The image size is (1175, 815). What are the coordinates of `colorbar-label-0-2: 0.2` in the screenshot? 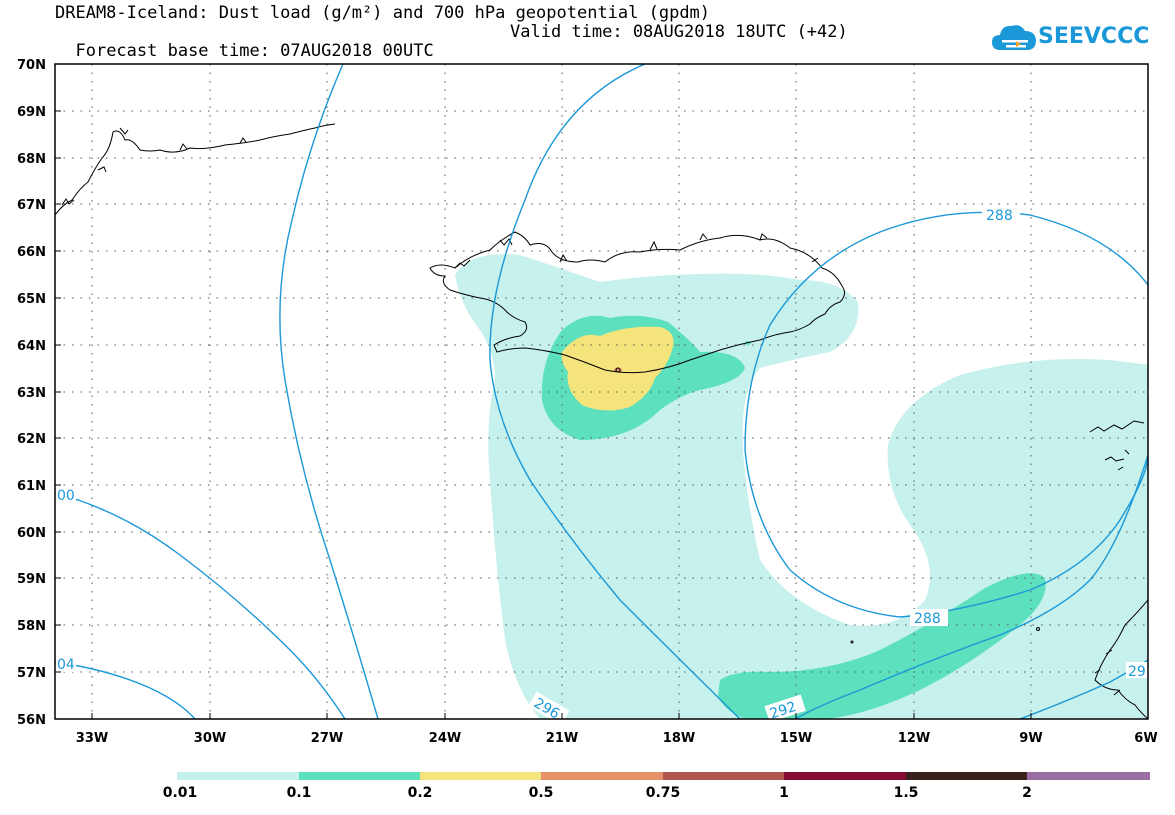 It's located at (420, 793).